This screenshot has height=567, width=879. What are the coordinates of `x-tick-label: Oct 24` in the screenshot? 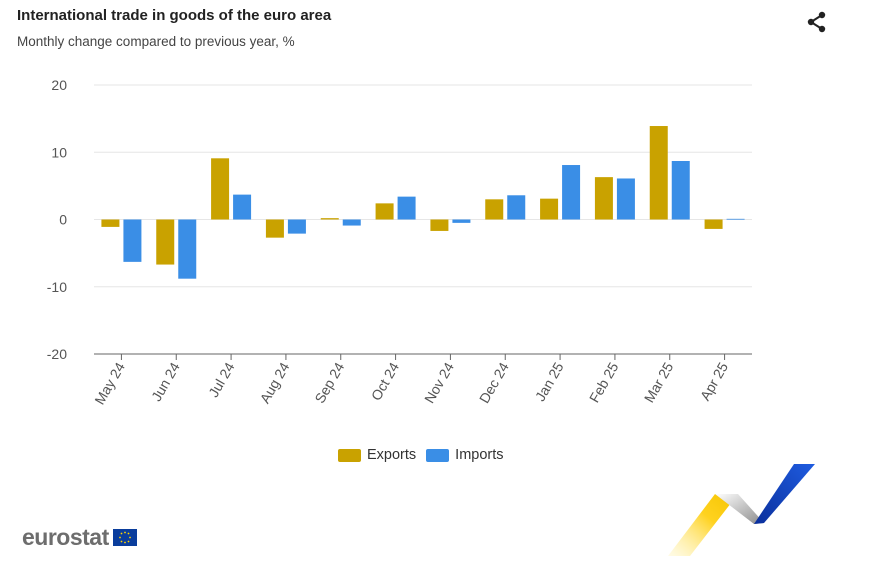 It's located at (385, 381).